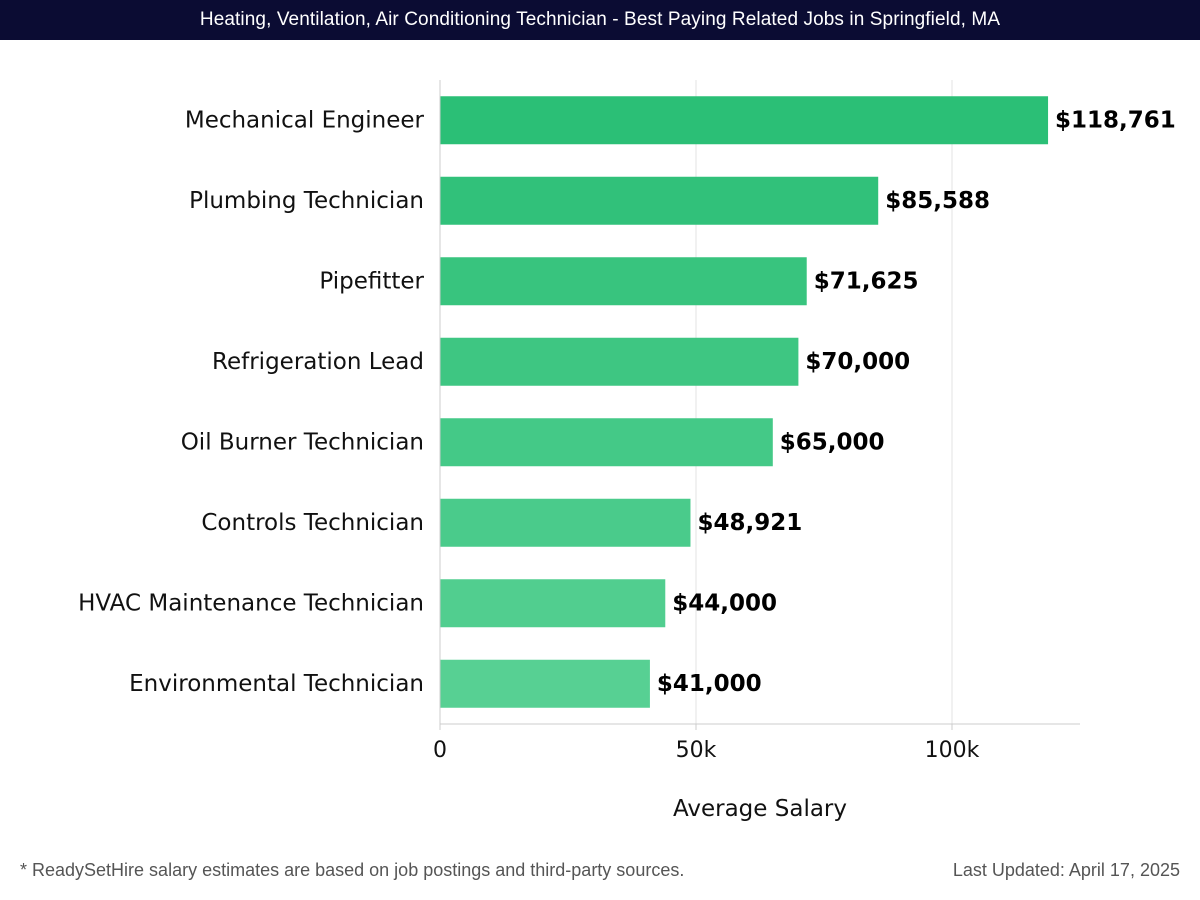 The image size is (1200, 900). What do you see at coordinates (760, 809) in the screenshot?
I see `x-axis-title: Average Salary` at bounding box center [760, 809].